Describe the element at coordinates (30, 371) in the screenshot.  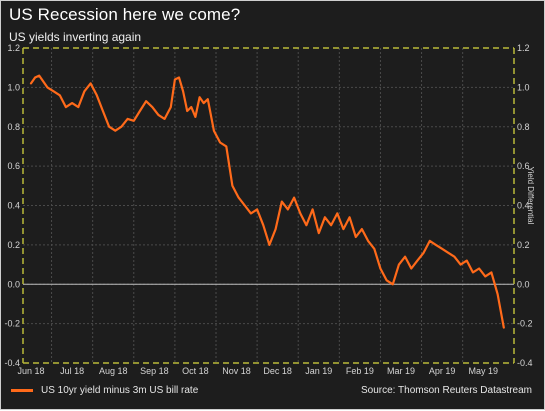
I see `x-tick-label: Jun 18` at that location.